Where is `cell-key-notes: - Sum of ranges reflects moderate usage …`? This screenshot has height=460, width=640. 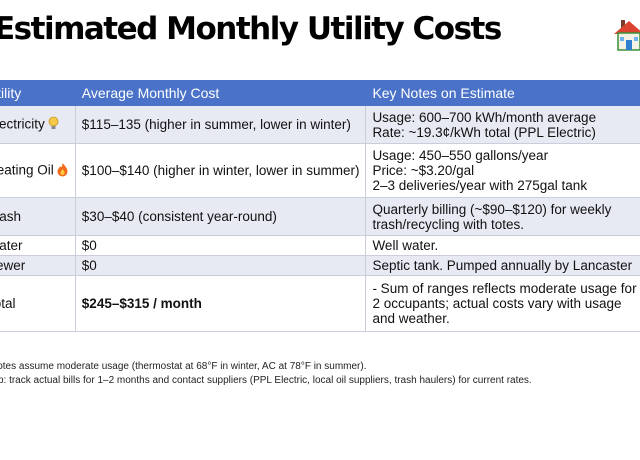
cell-key-notes: - Sum of ranges reflects moderate usage … is located at coordinates (502, 303).